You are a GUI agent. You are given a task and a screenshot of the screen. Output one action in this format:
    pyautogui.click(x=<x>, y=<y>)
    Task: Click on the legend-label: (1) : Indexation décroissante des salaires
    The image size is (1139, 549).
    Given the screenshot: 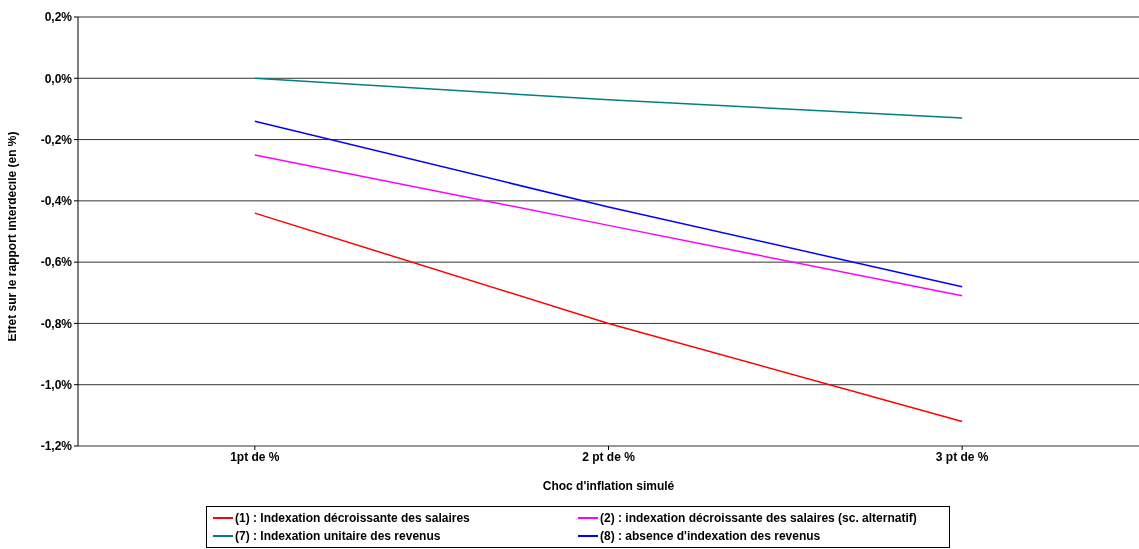 What is the action you would take?
    pyautogui.click(x=352, y=518)
    